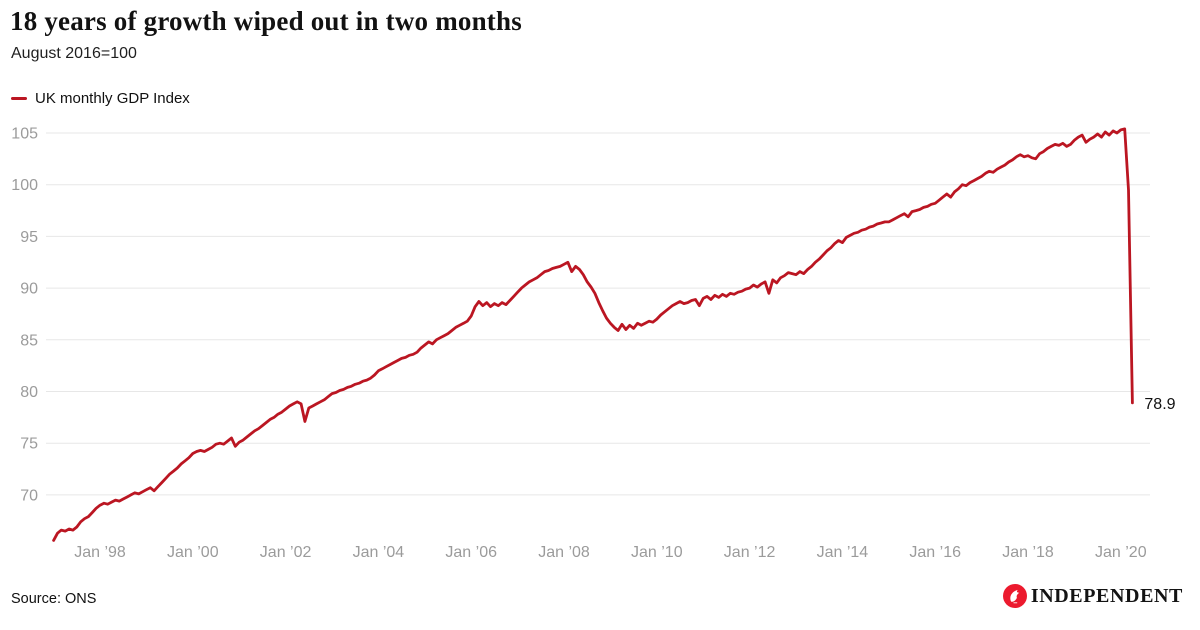 This screenshot has width=1200, height=630. I want to click on y-tick-label: 90, so click(29, 289).